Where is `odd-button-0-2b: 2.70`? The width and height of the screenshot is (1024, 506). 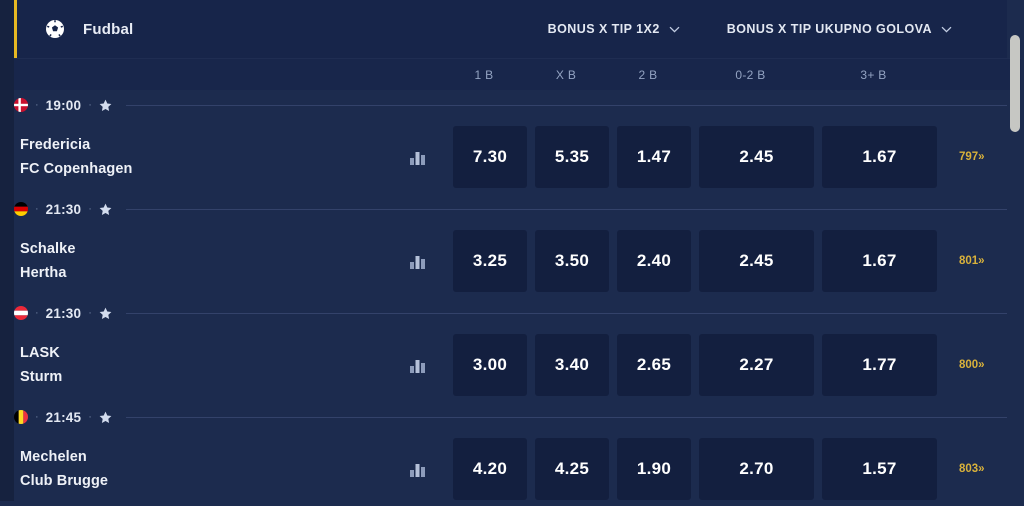
odd-button-0-2b: 2.70 is located at coordinates (756, 469).